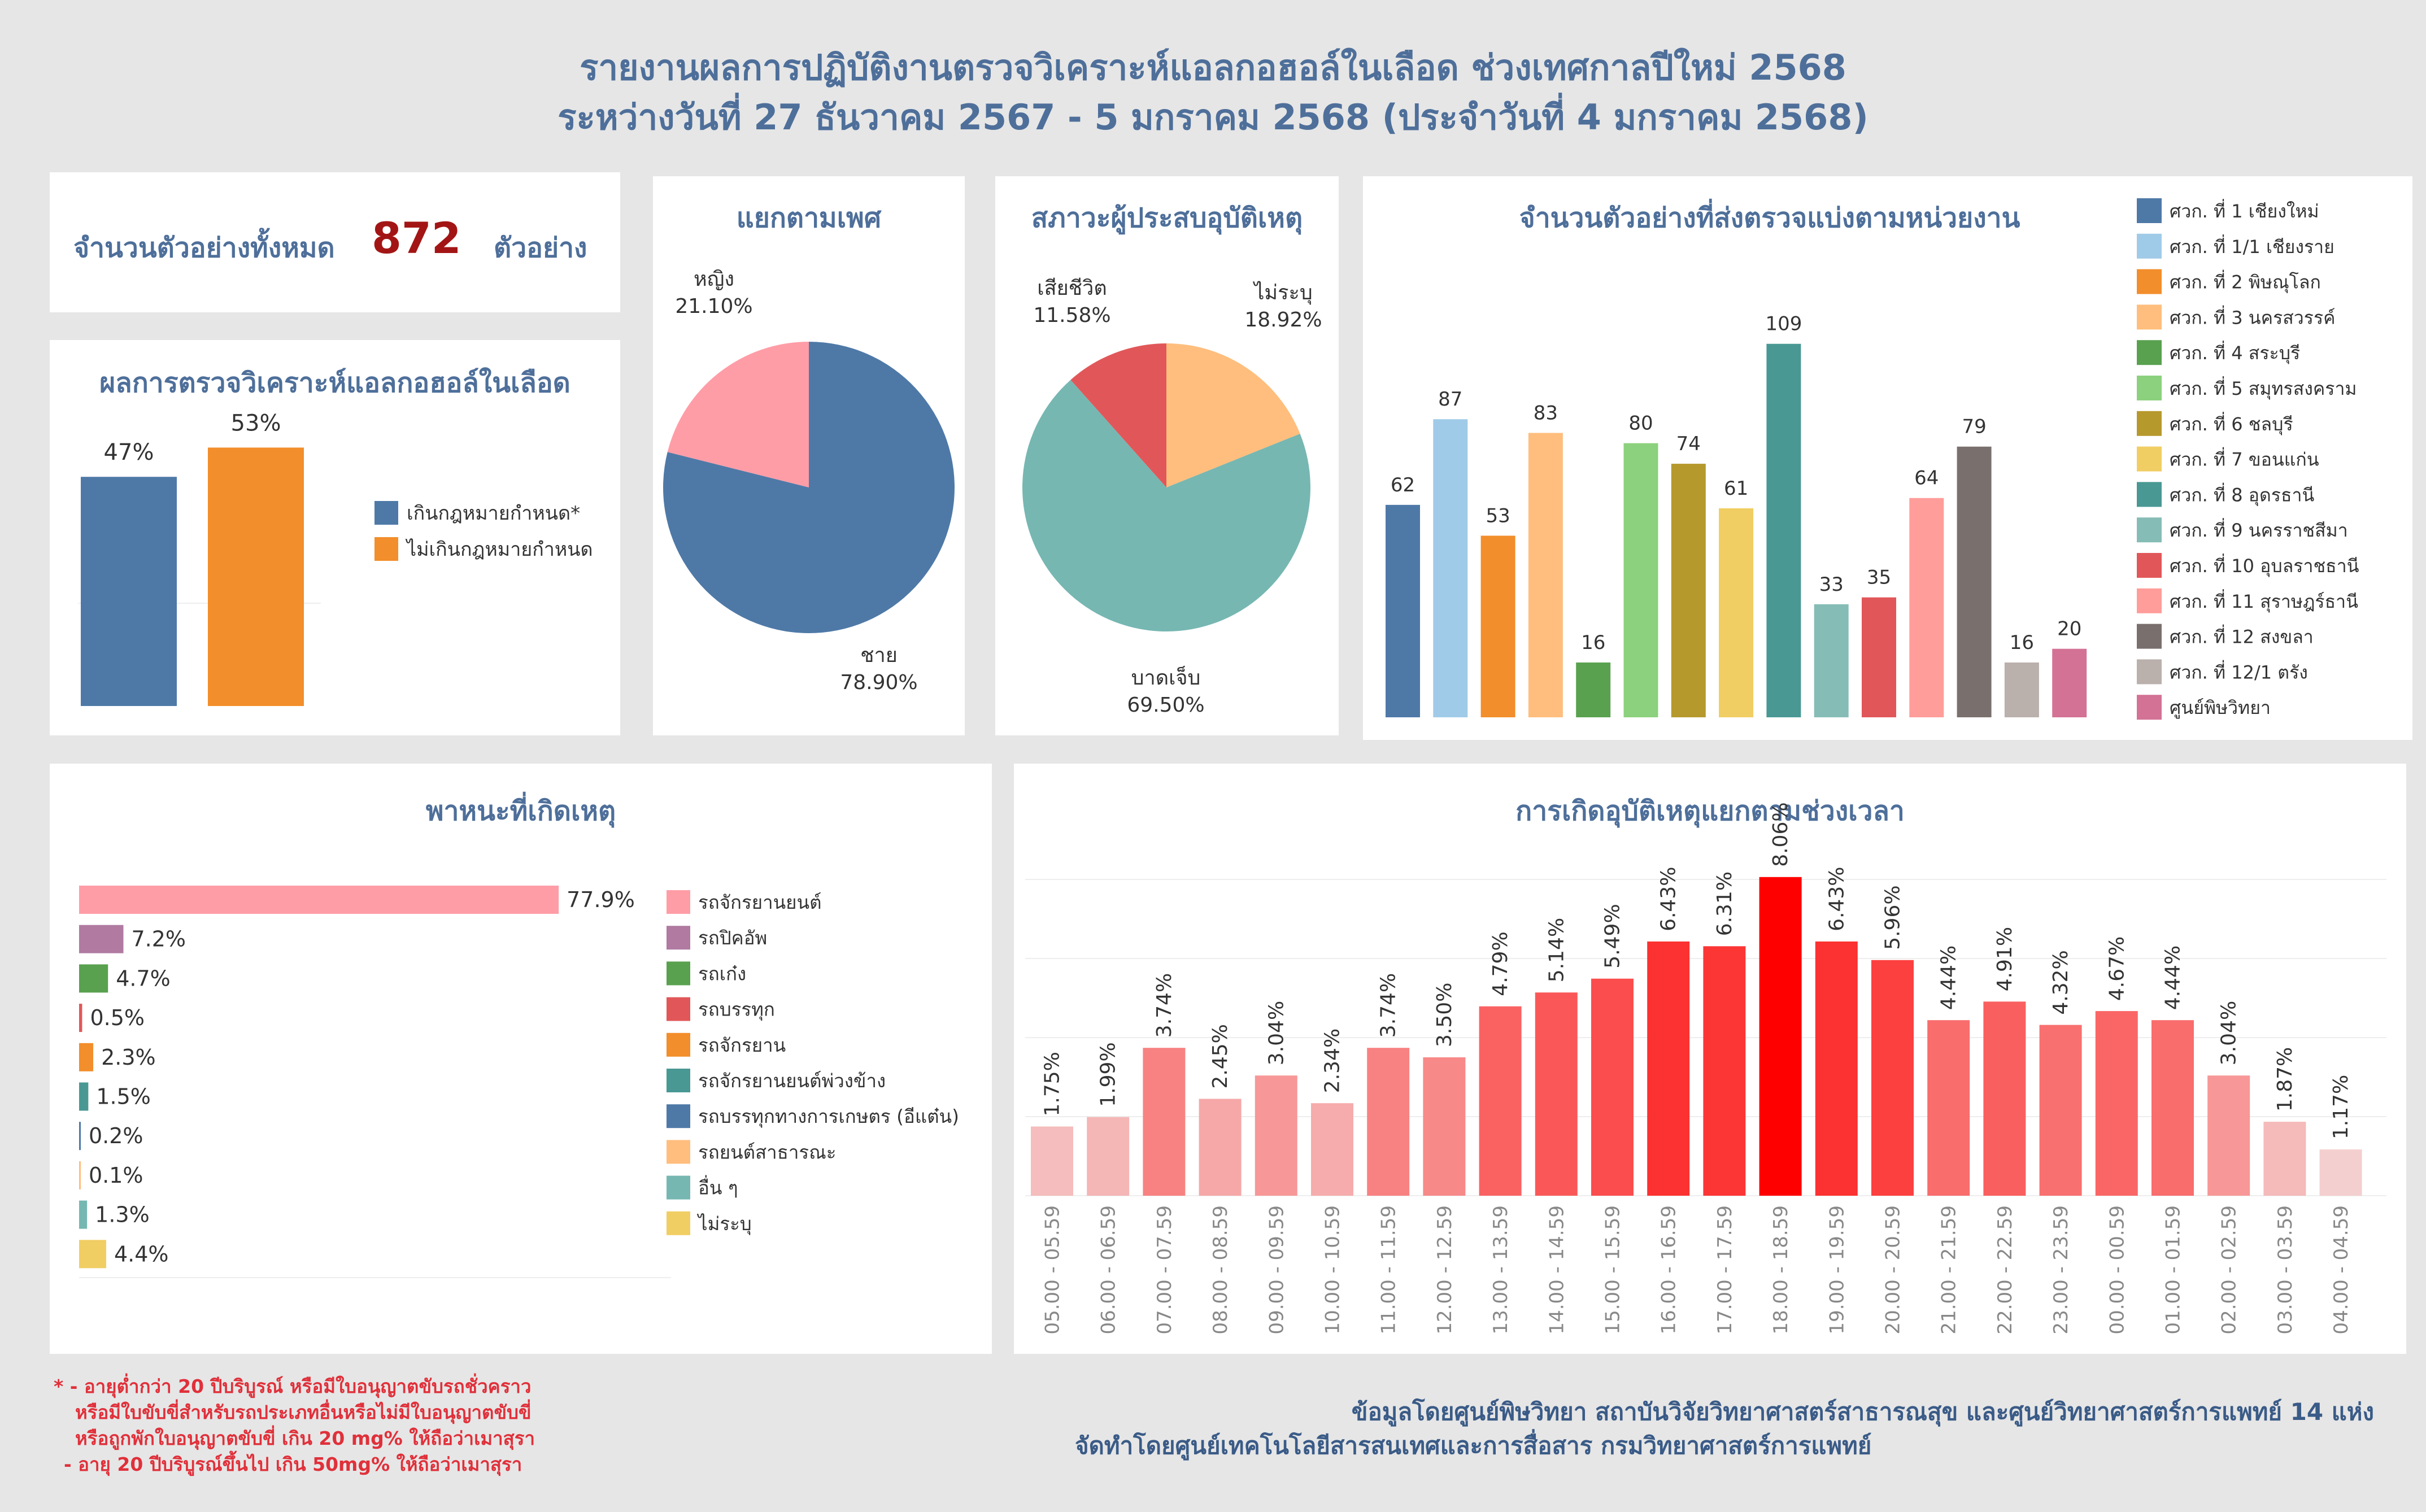  Describe the element at coordinates (1445, 1015) in the screenshot. I see `time-bar-label-7: 3.50%` at that location.